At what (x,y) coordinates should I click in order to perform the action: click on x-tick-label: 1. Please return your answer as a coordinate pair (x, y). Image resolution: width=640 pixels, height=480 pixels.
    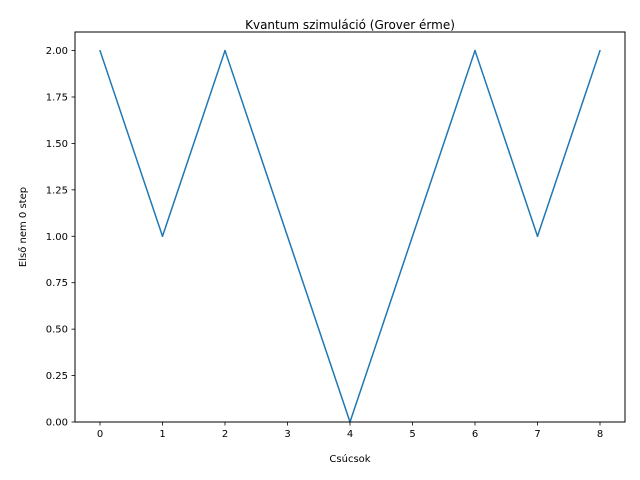
    Looking at the image, I should click on (162, 434).